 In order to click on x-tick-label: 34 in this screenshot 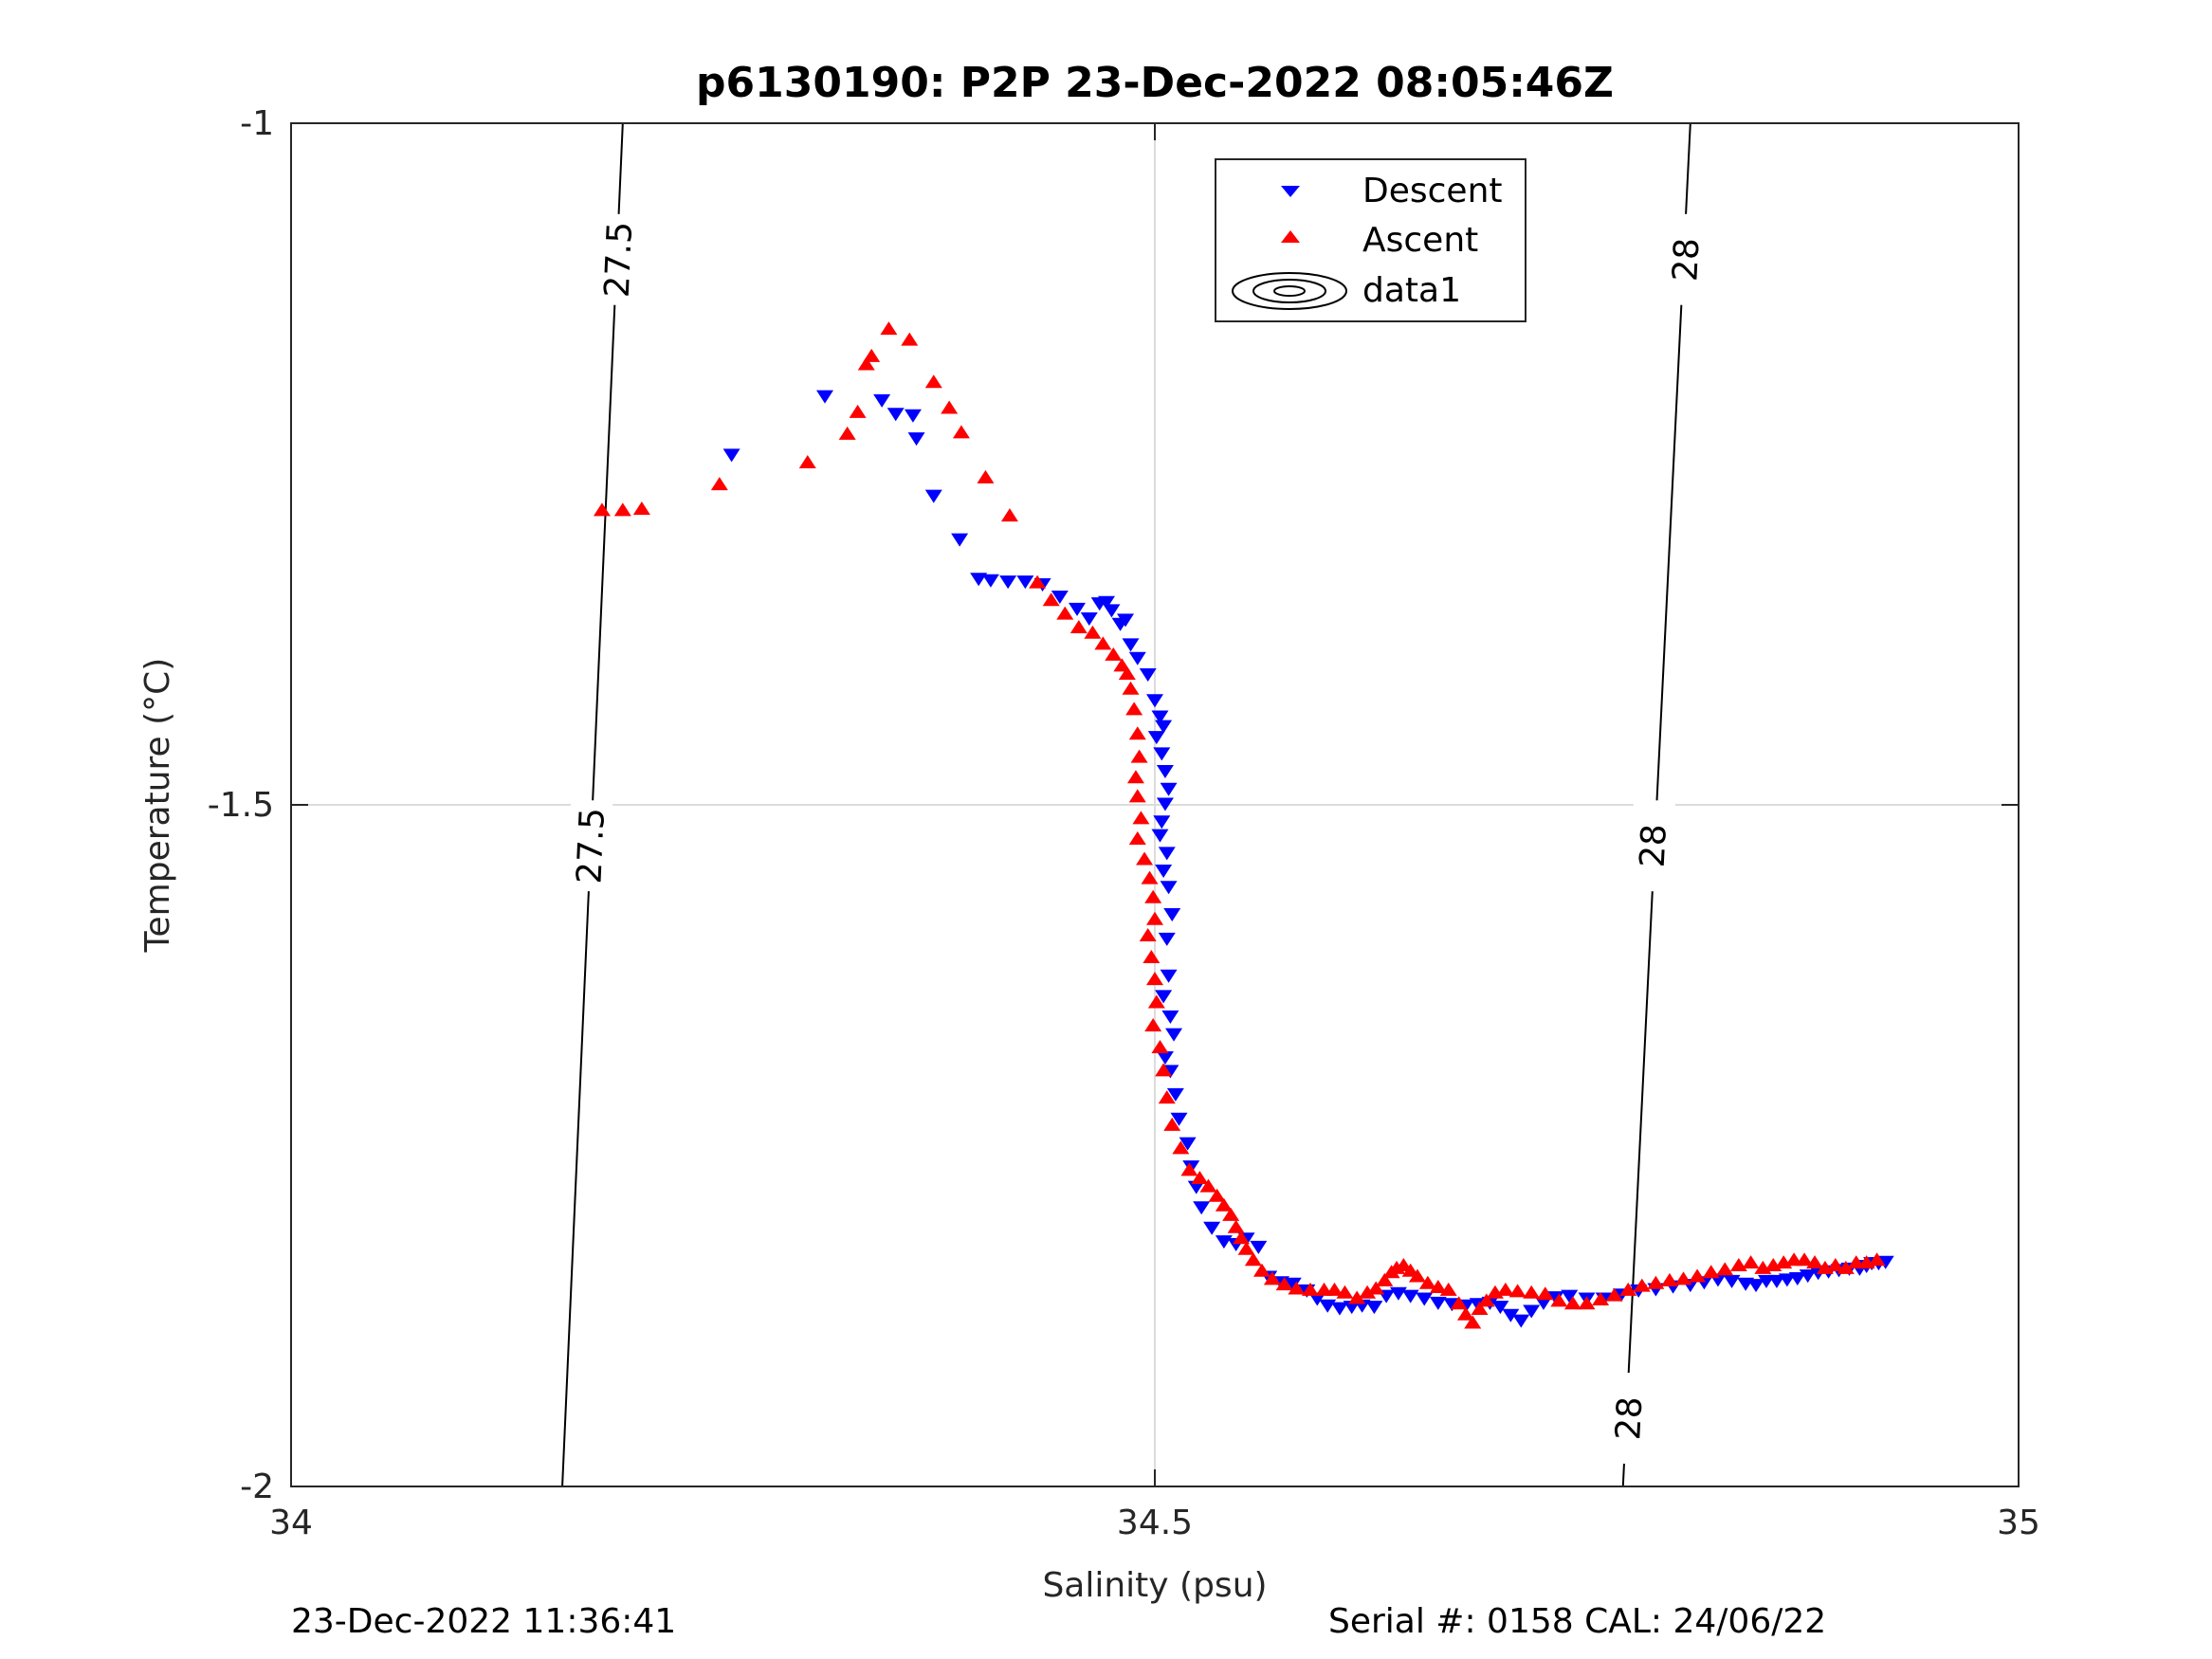, I will do `click(291, 1523)`.